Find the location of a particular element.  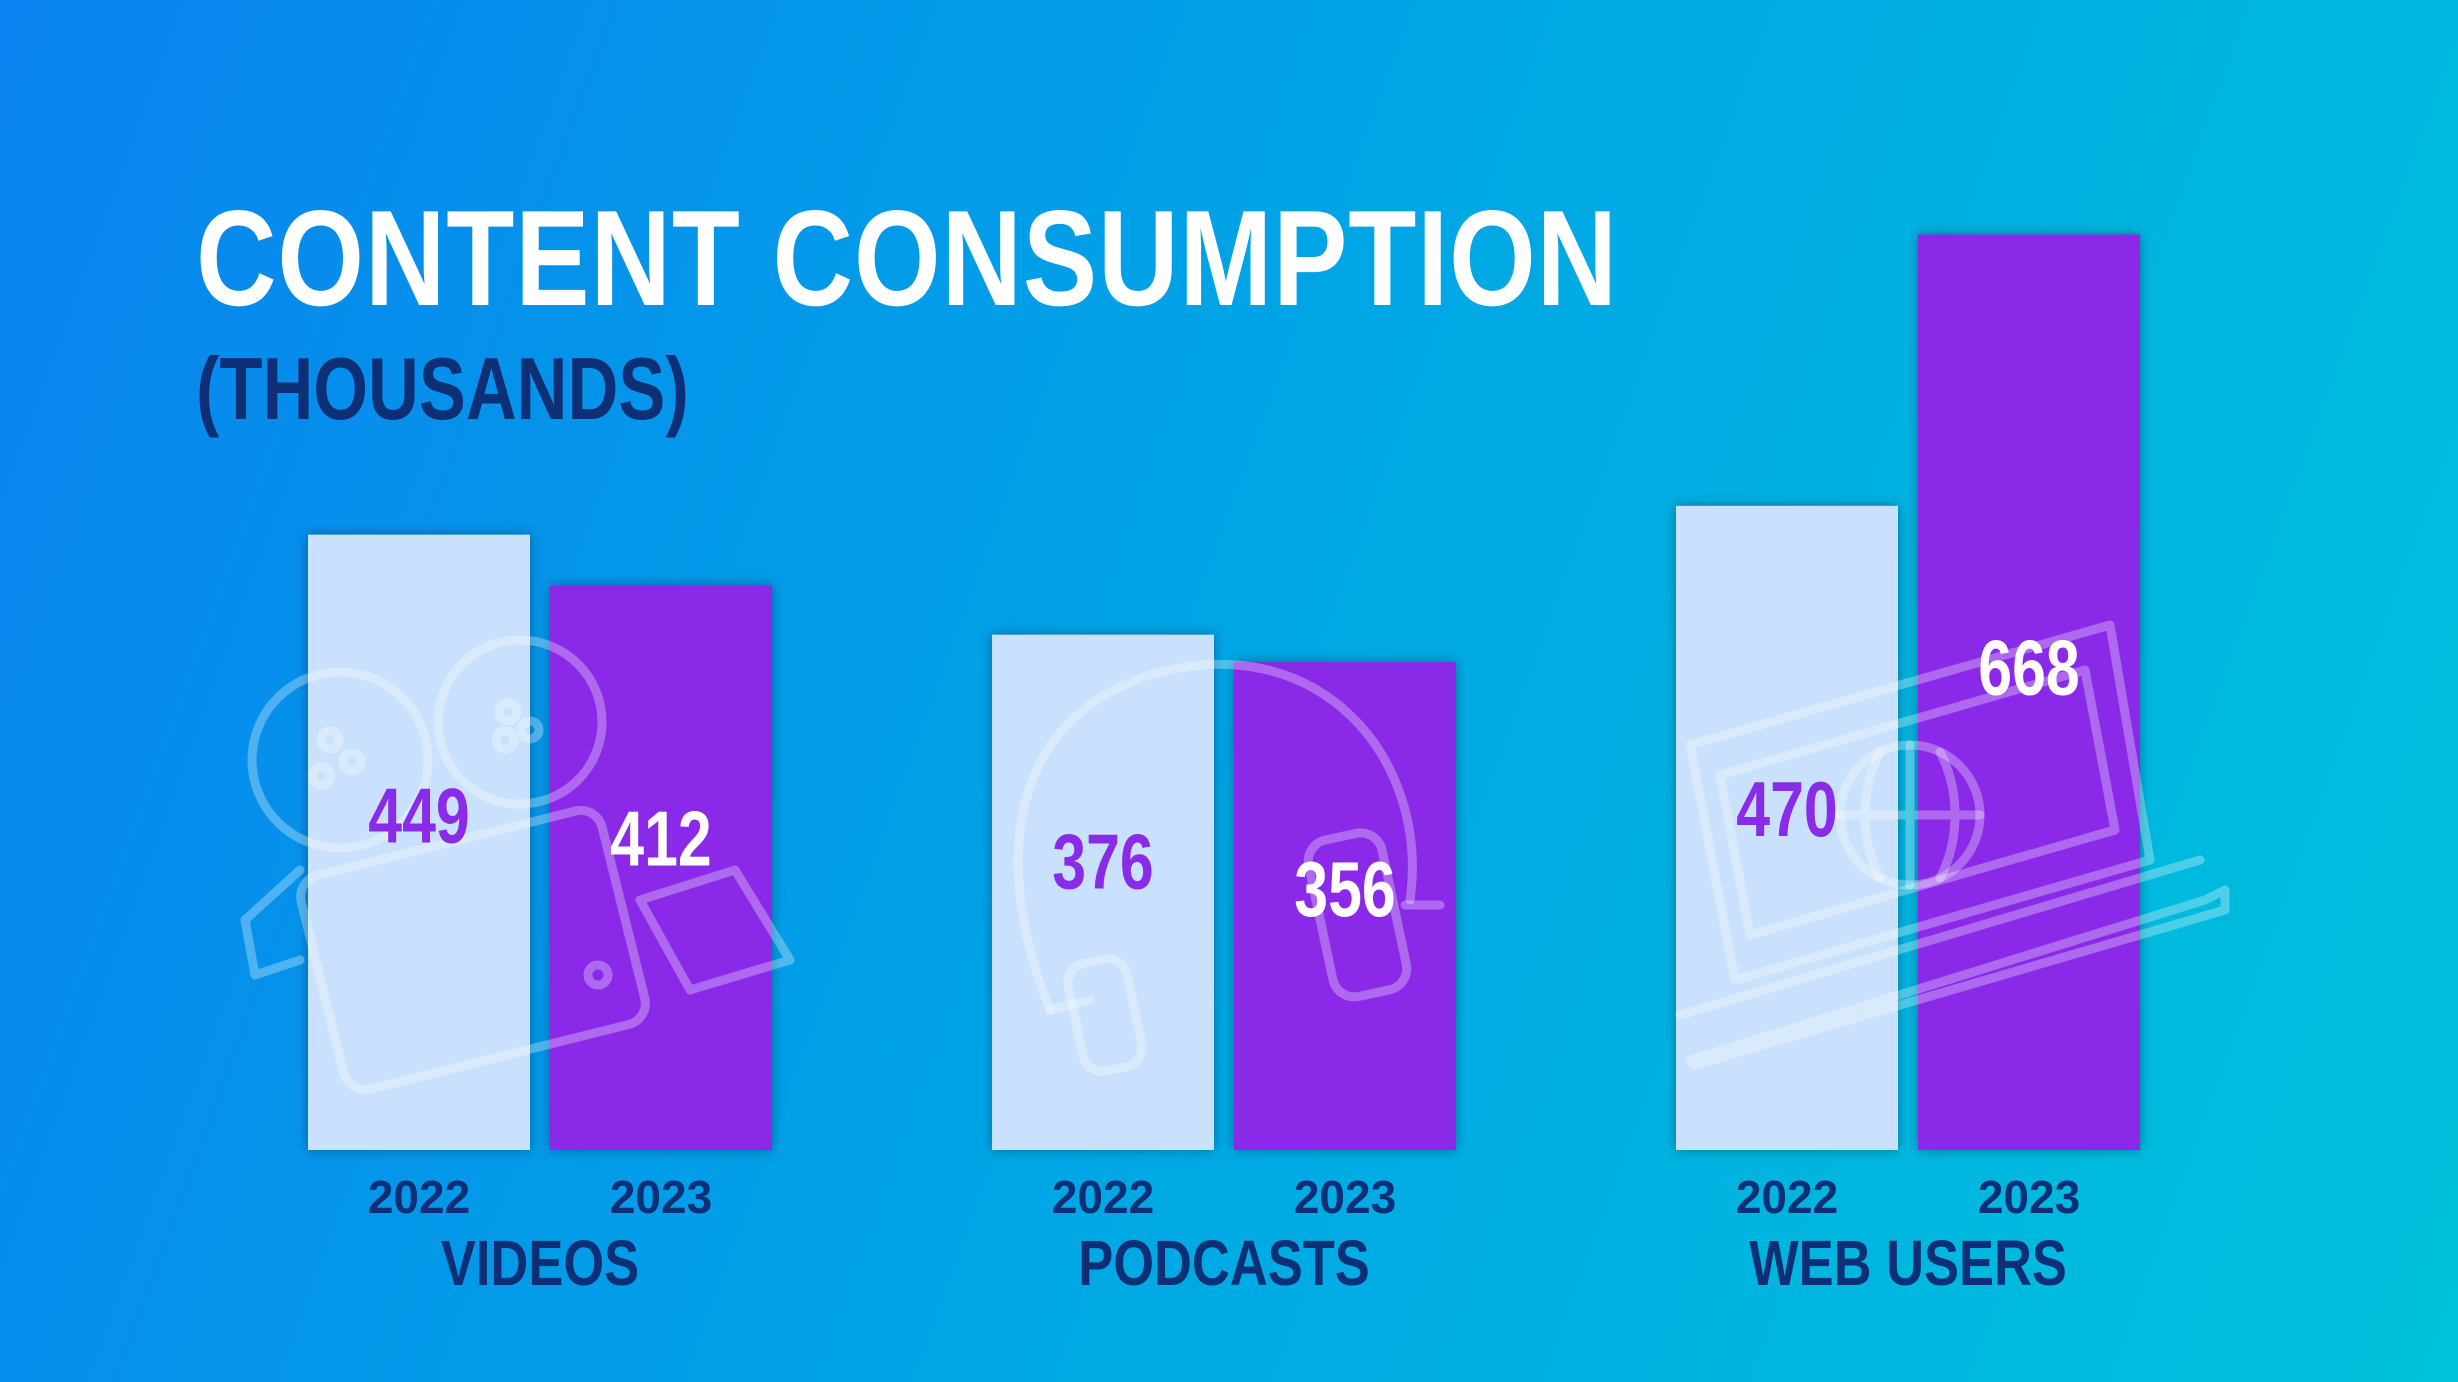

bar-podcasts-2023 is located at coordinates (1345, 906).